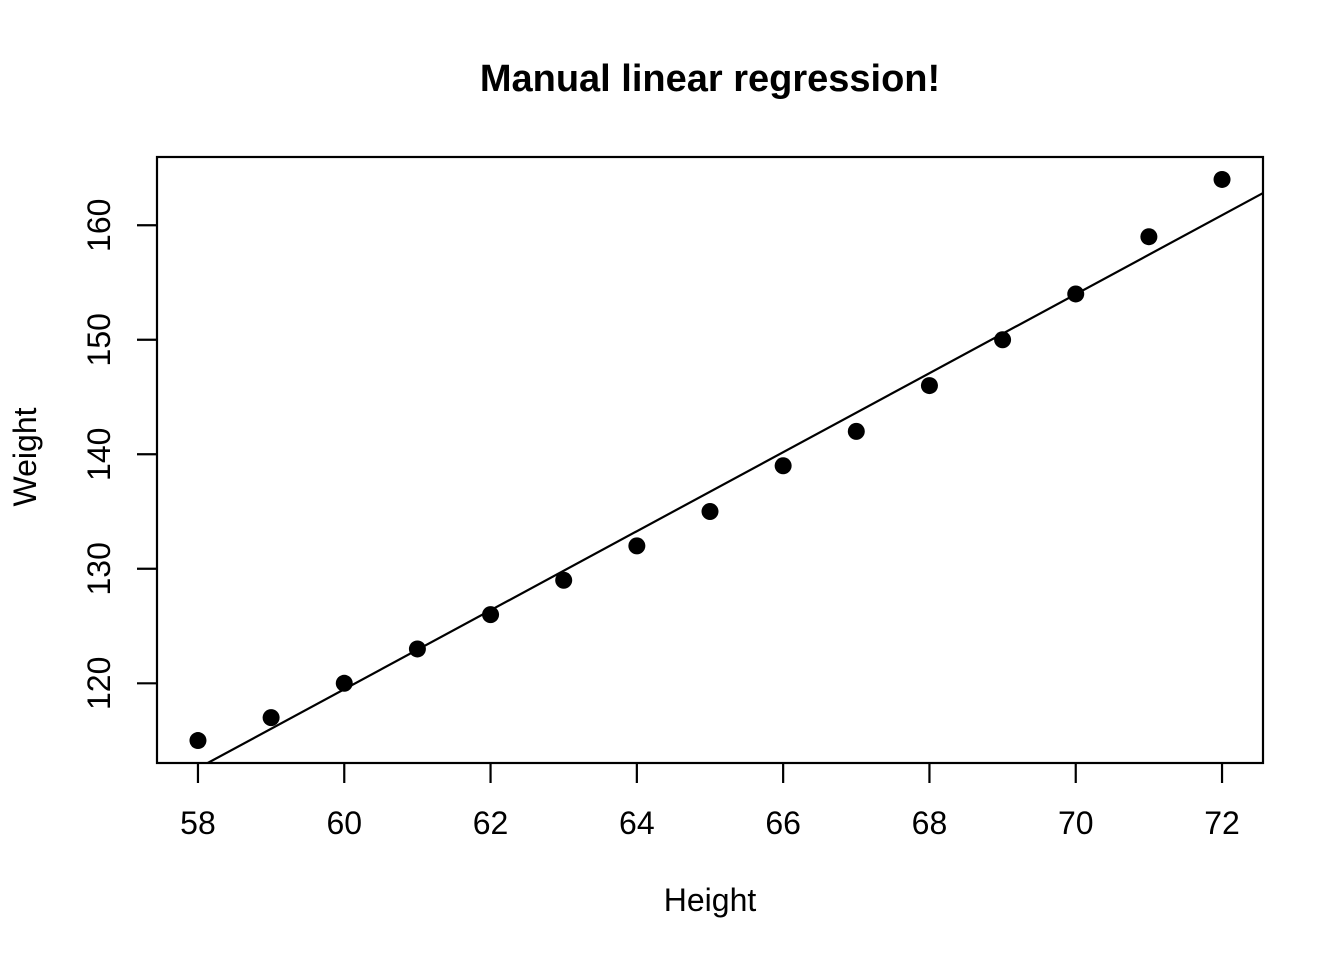 This screenshot has width=1344, height=960. What do you see at coordinates (99, 454) in the screenshot?
I see `y-tick-label: 140` at bounding box center [99, 454].